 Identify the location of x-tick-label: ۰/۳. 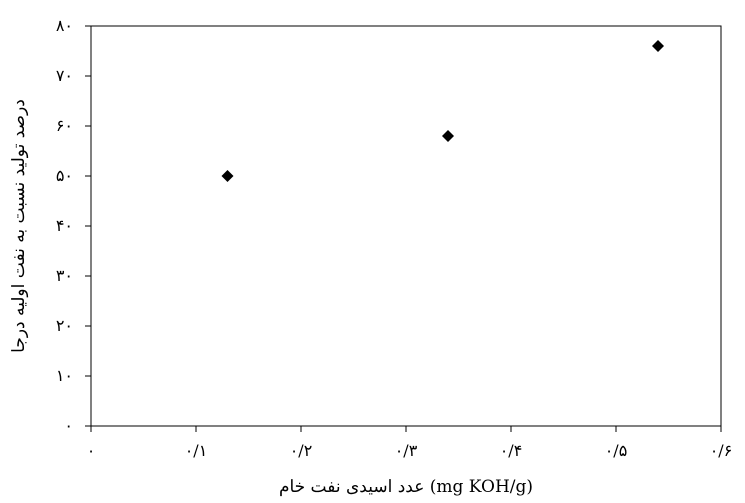
(406, 450).